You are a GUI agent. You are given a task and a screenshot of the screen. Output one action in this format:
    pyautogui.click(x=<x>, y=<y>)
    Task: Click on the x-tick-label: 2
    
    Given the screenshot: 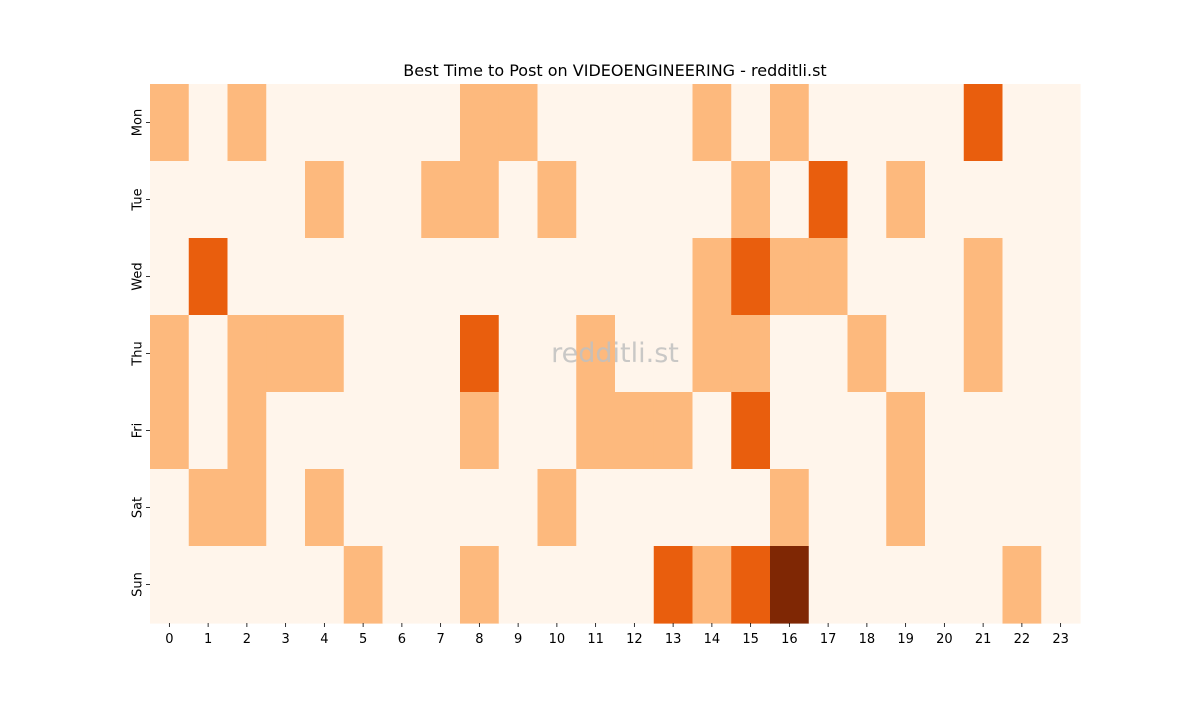 What is the action you would take?
    pyautogui.click(x=247, y=639)
    